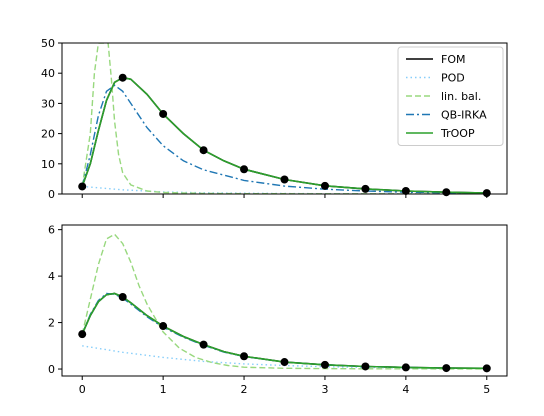 The image size is (544, 416). I want to click on series-line-qb-irka, so click(284, 330).